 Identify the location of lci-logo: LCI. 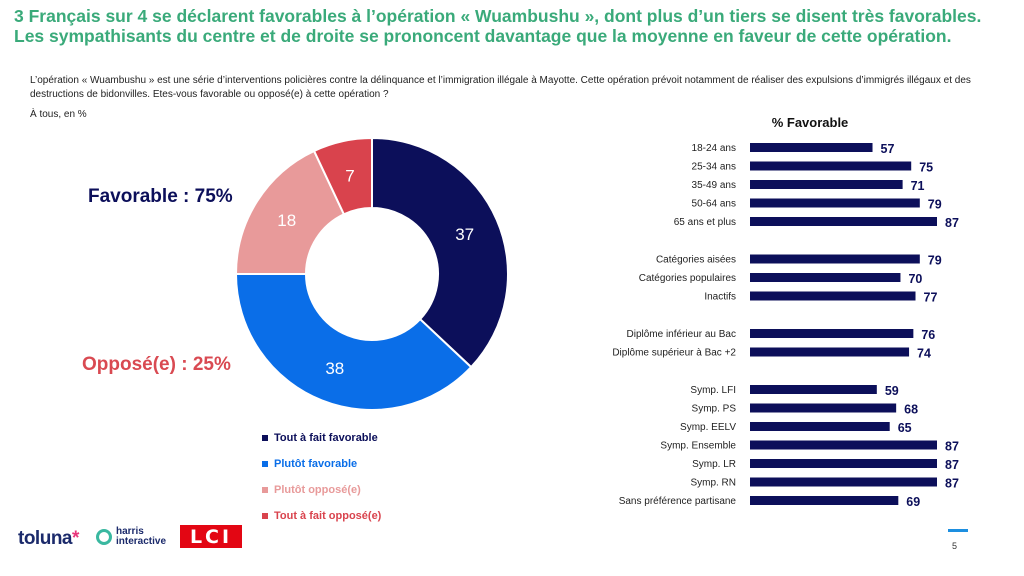
(211, 536).